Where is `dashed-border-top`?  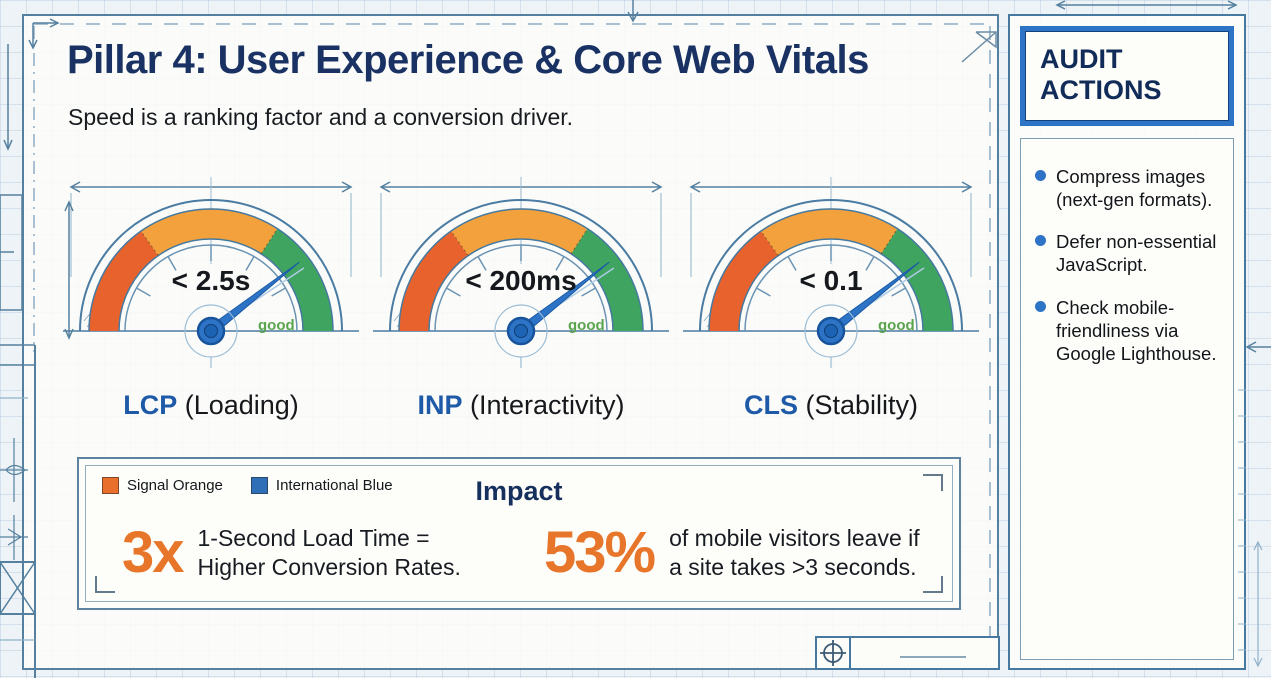 dashed-border-top is located at coordinates (511, 24).